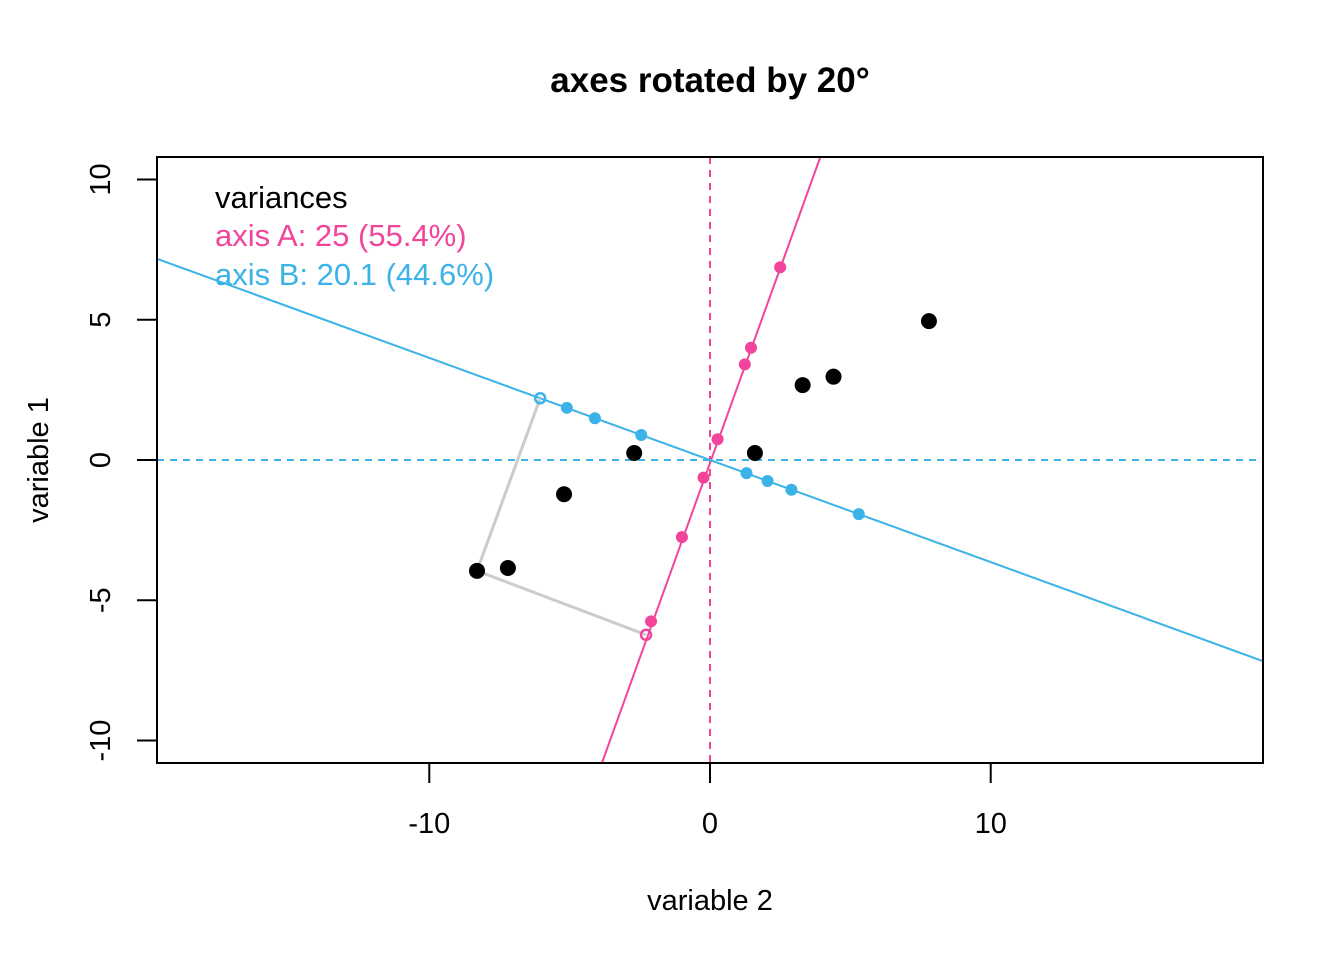 This screenshot has height=960, width=1344. Describe the element at coordinates (991, 824) in the screenshot. I see `x-tick-label: 10` at that location.